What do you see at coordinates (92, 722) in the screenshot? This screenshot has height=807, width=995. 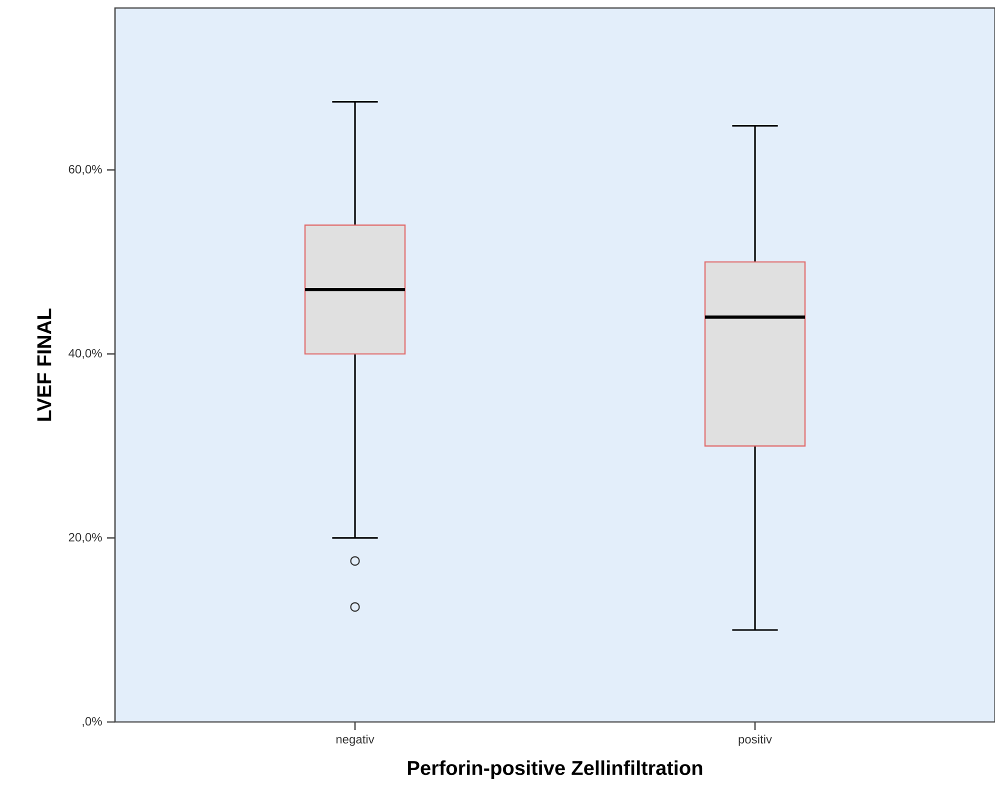 I see `y-tick-label: ,0%` at bounding box center [92, 722].